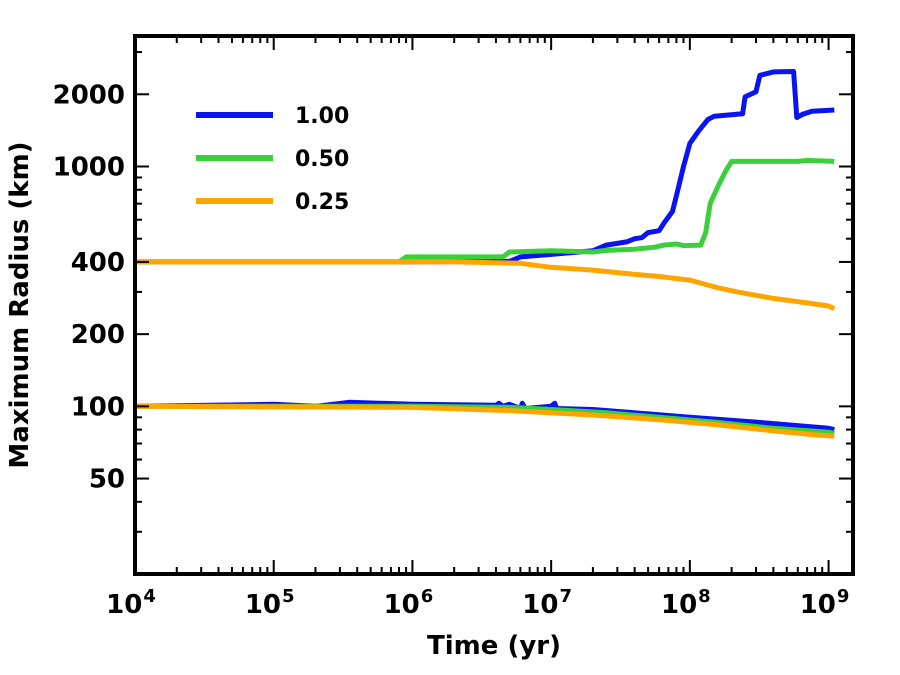  What do you see at coordinates (98, 263) in the screenshot?
I see `y-tick-label: 400` at bounding box center [98, 263].